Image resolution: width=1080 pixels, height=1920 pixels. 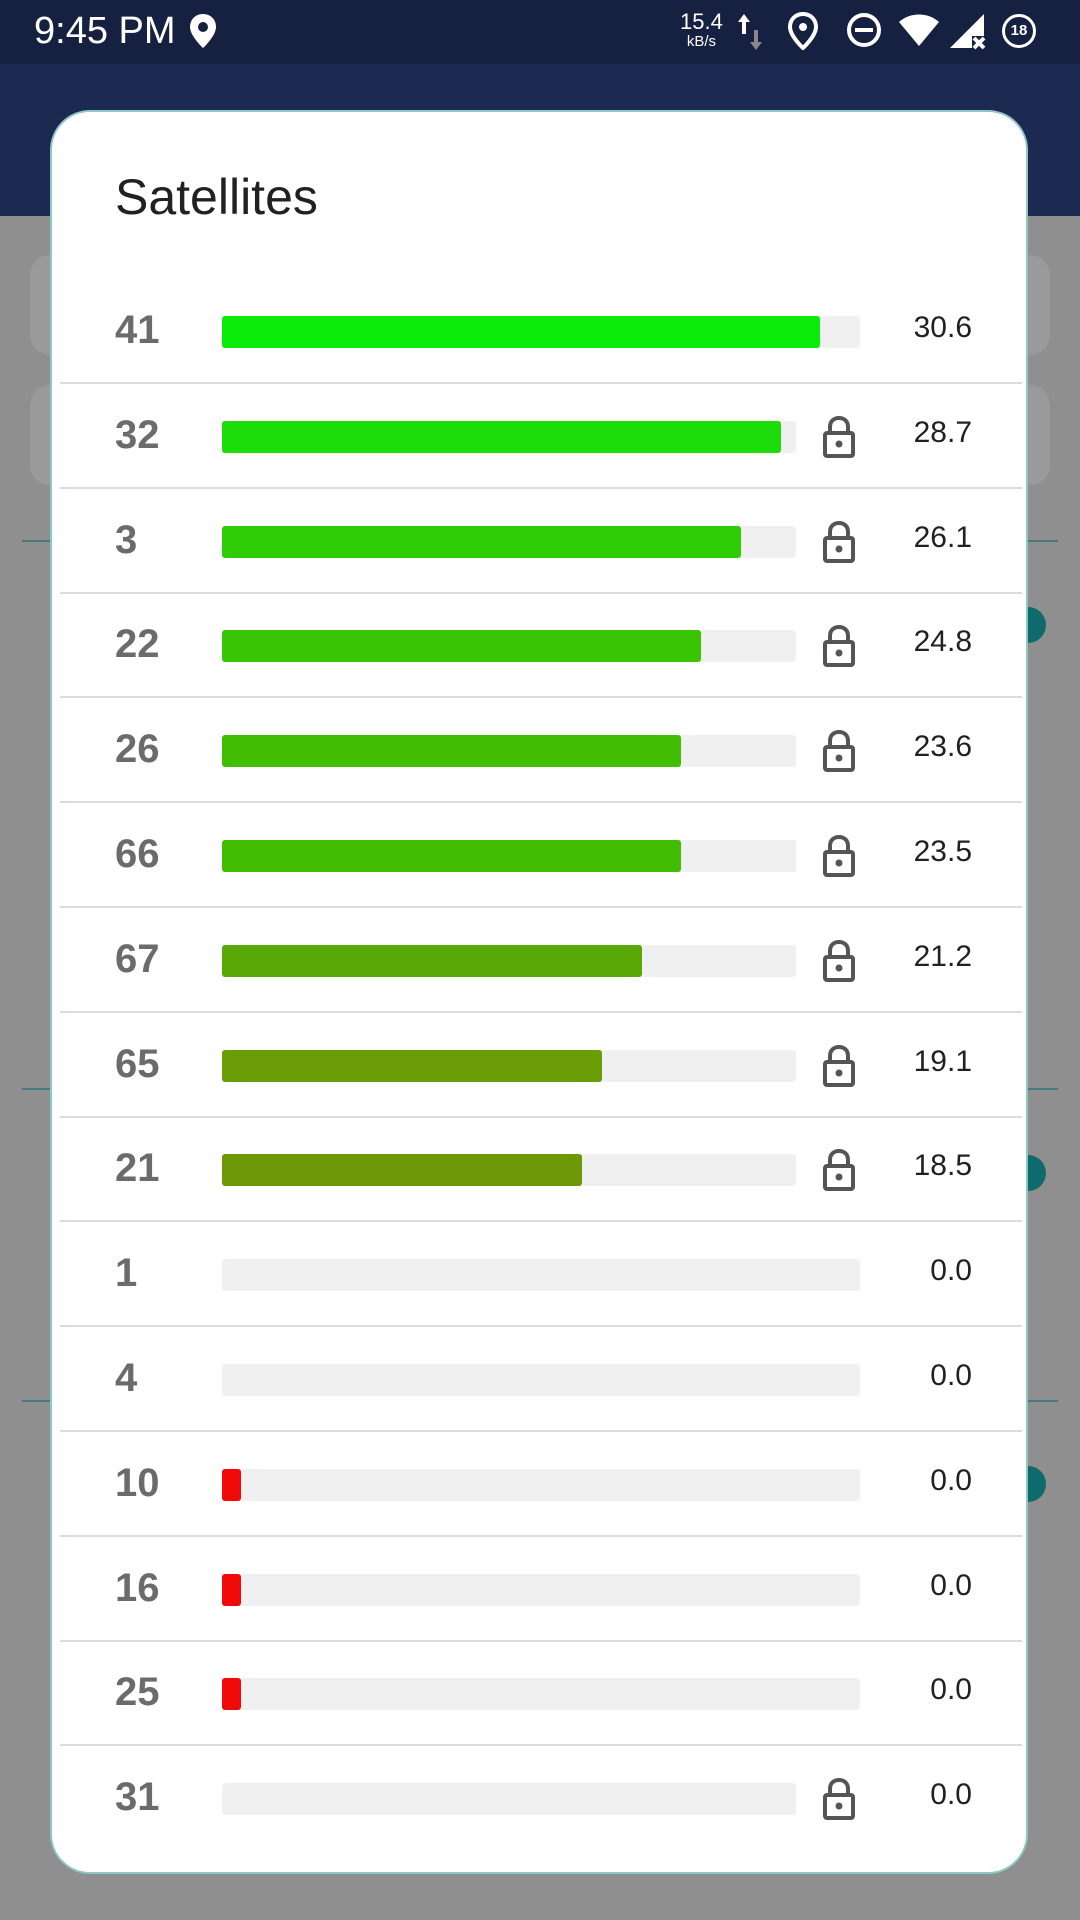 I want to click on signal-strength-value: 21.2, so click(x=942, y=956).